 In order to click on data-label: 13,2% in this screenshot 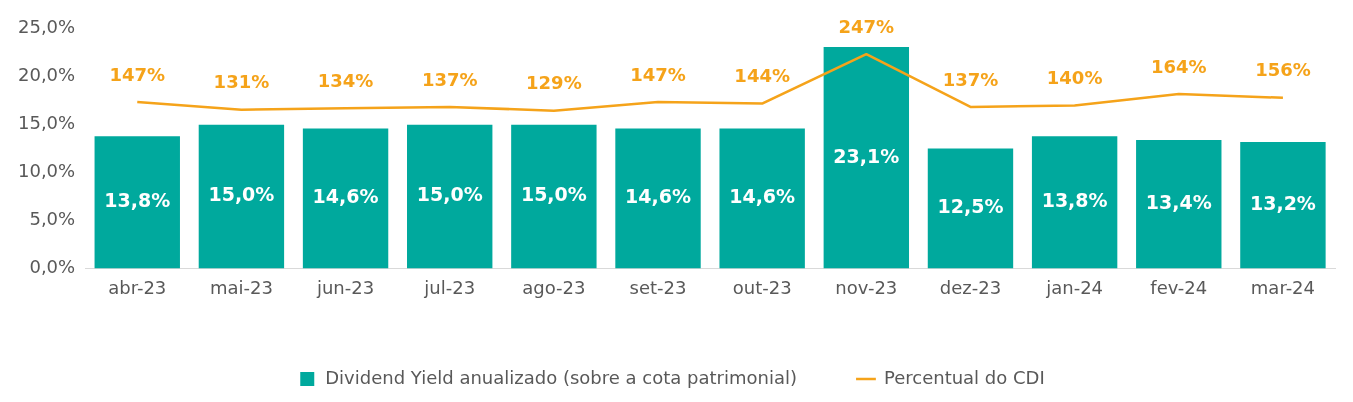, I will do `click(1282, 203)`.